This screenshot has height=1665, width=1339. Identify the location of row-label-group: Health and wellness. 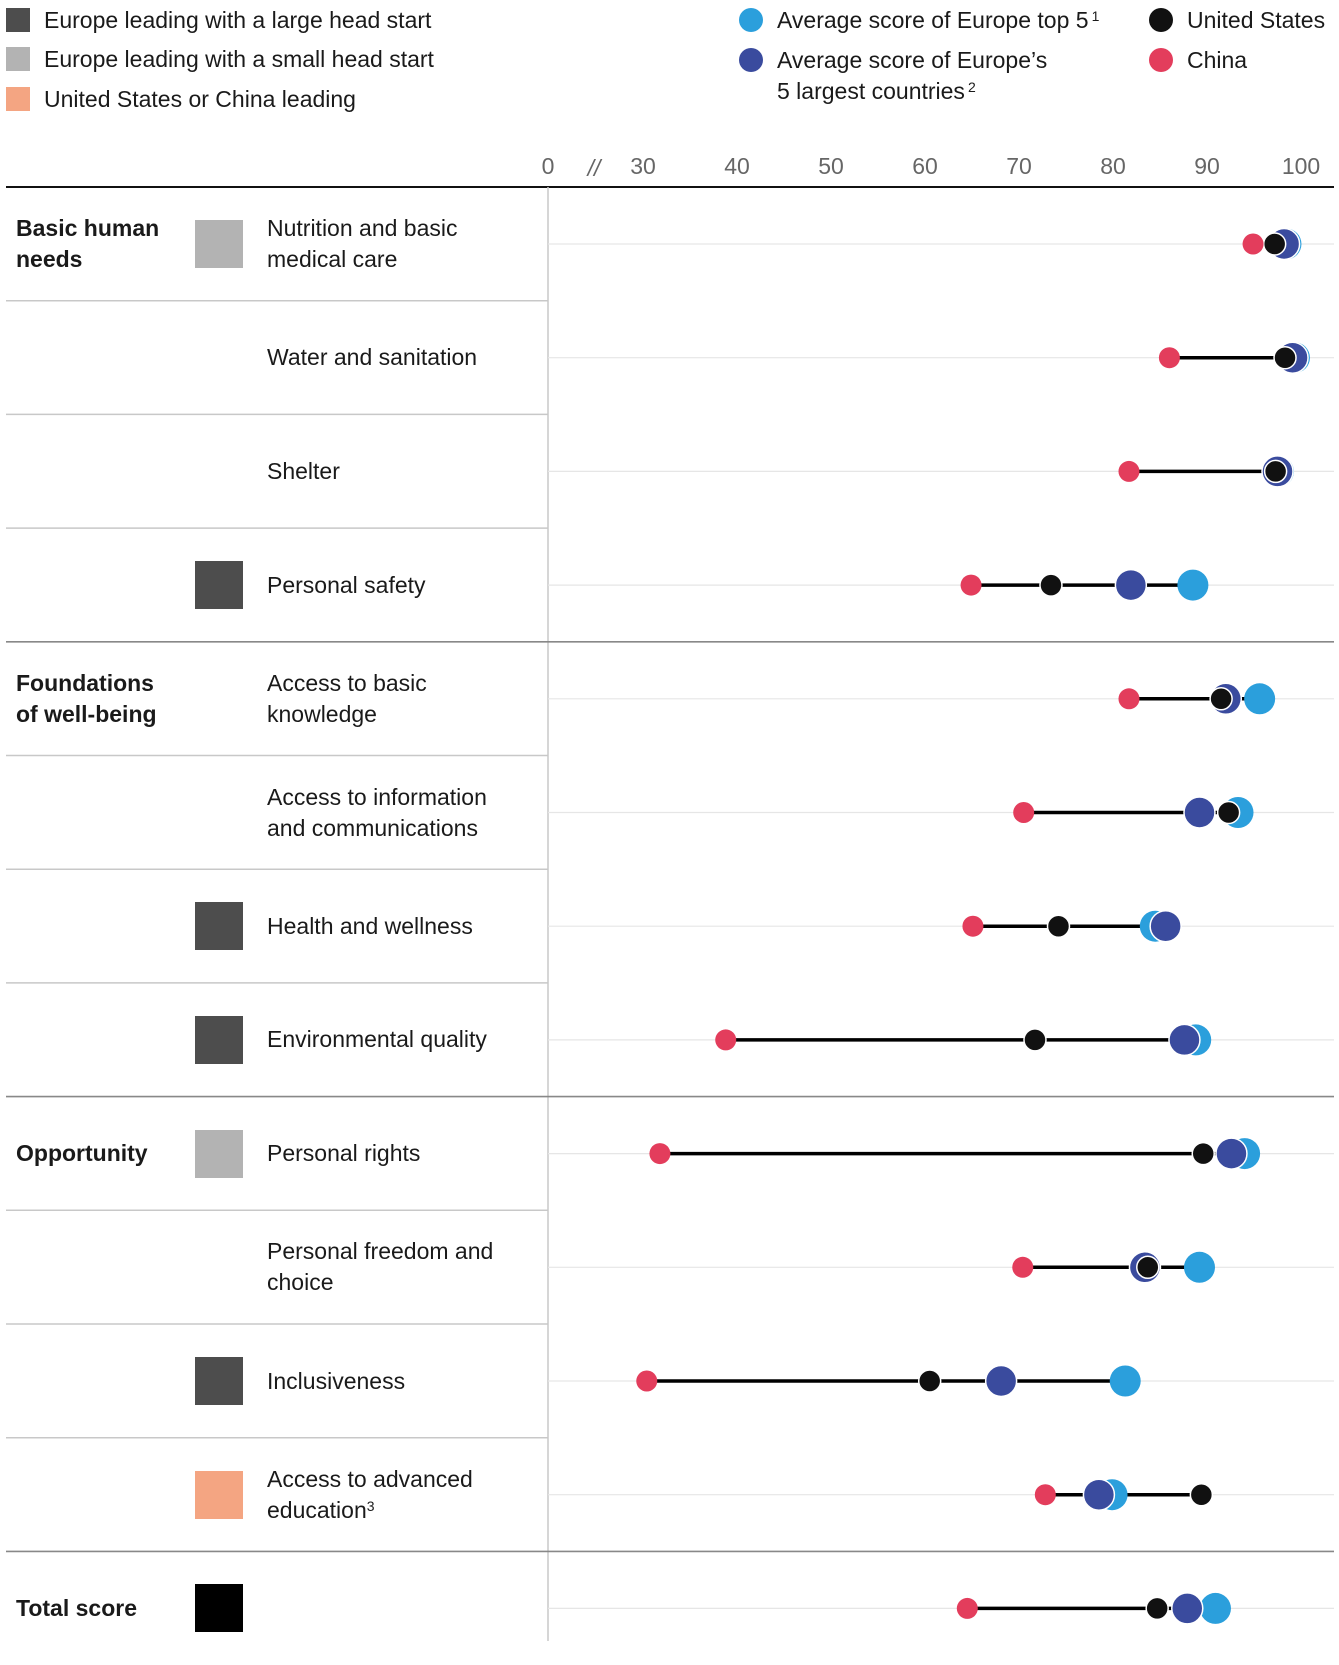
(274, 926).